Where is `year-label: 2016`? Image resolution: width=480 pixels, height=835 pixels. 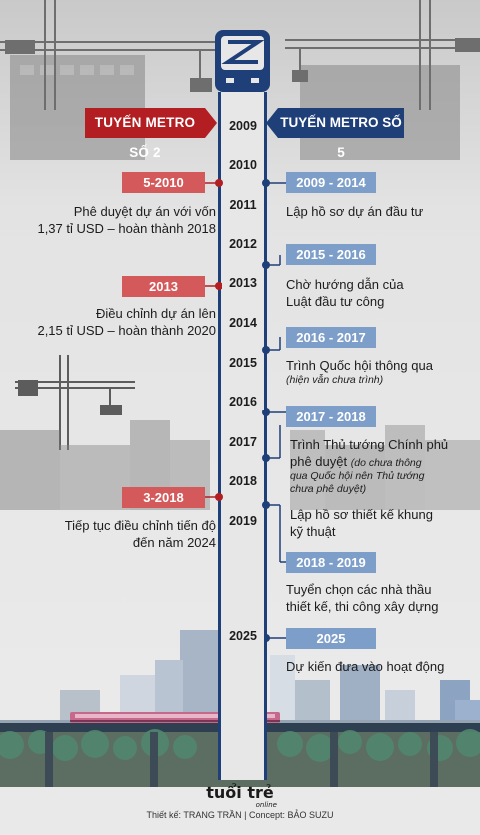 year-label: 2016 is located at coordinates (243, 402).